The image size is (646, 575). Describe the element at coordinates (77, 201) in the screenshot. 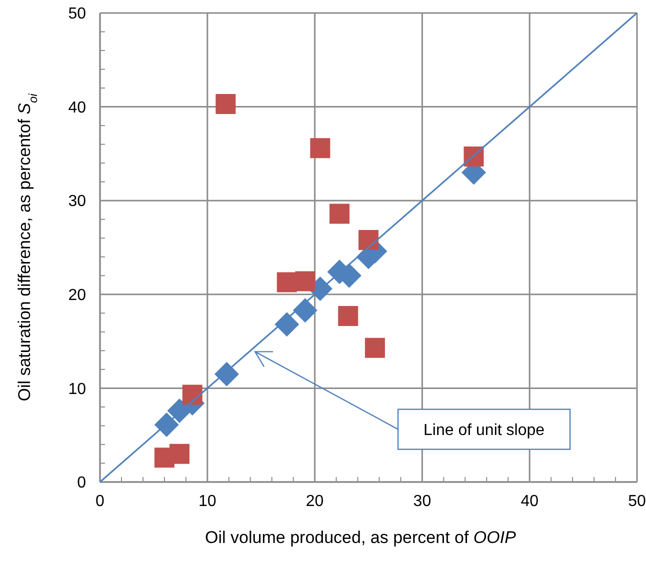

I see `y-tick-label: 30` at that location.